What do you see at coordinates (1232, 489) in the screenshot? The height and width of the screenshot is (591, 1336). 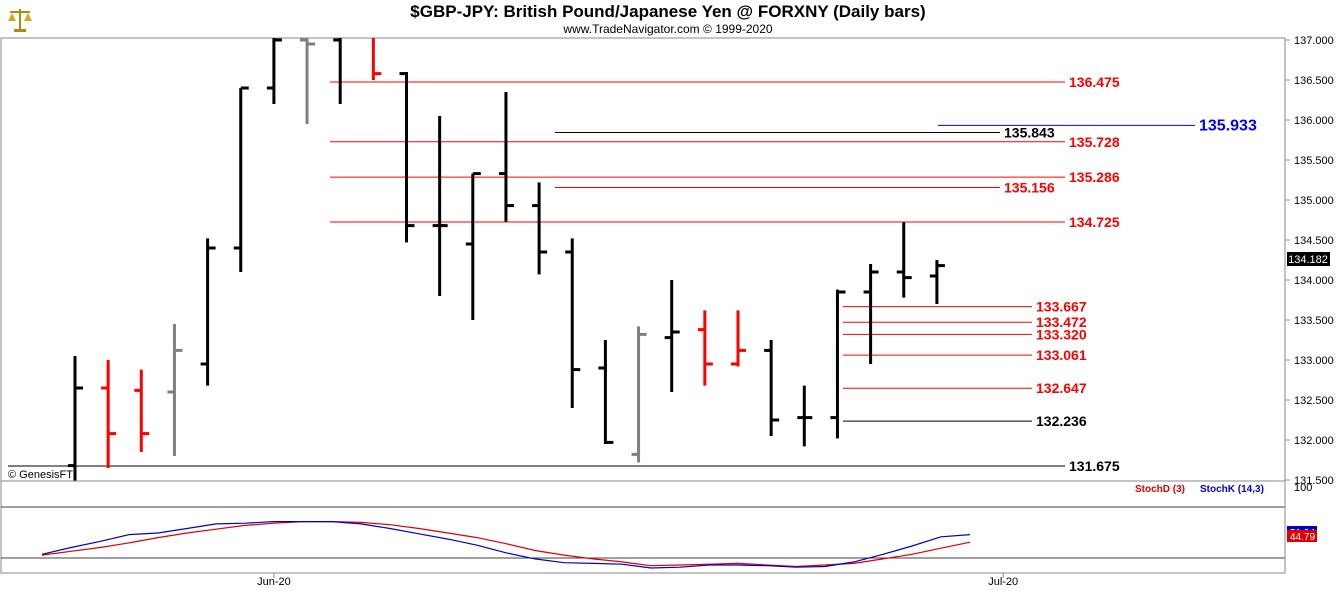 I see `stoch-legend-item: StochK (14,3)` at bounding box center [1232, 489].